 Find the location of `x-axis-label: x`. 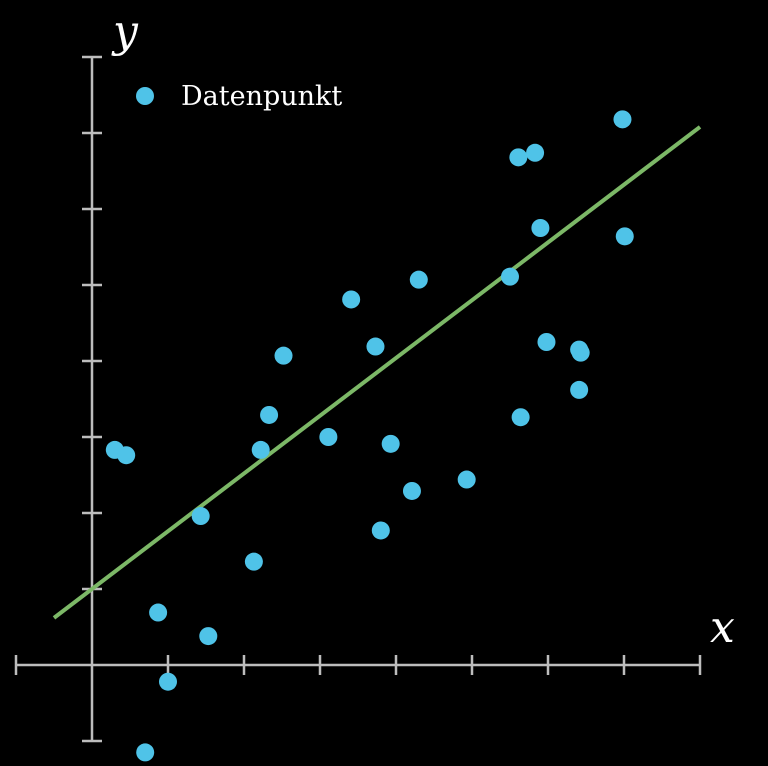

x-axis-label: x is located at coordinates (722, 627).